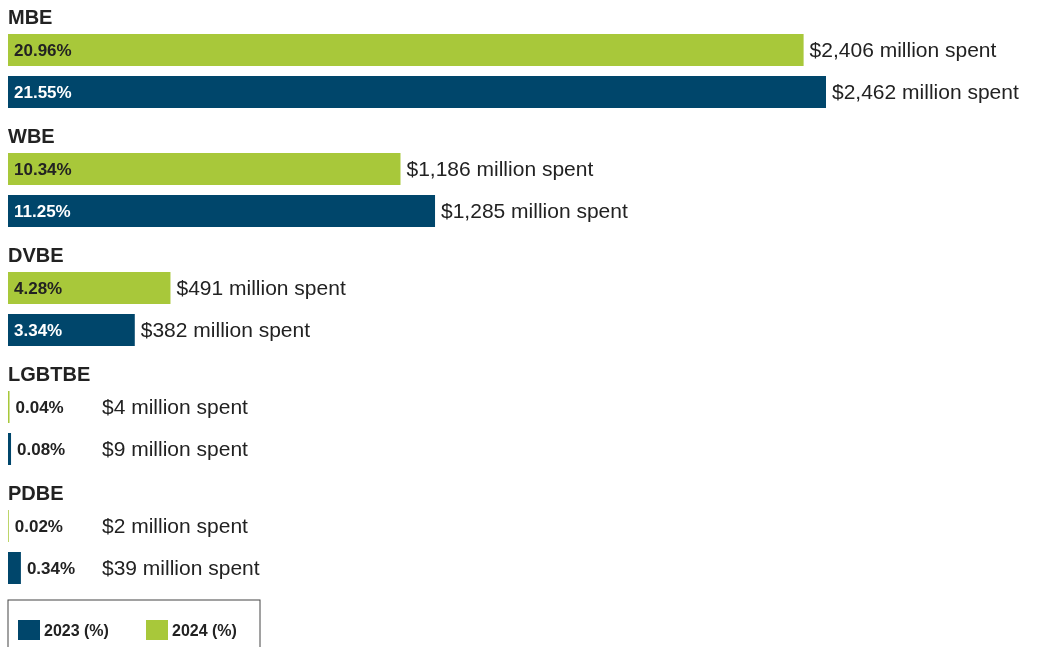  Describe the element at coordinates (903, 49) in the screenshot. I see `annotation: $2,406 million spent` at that location.